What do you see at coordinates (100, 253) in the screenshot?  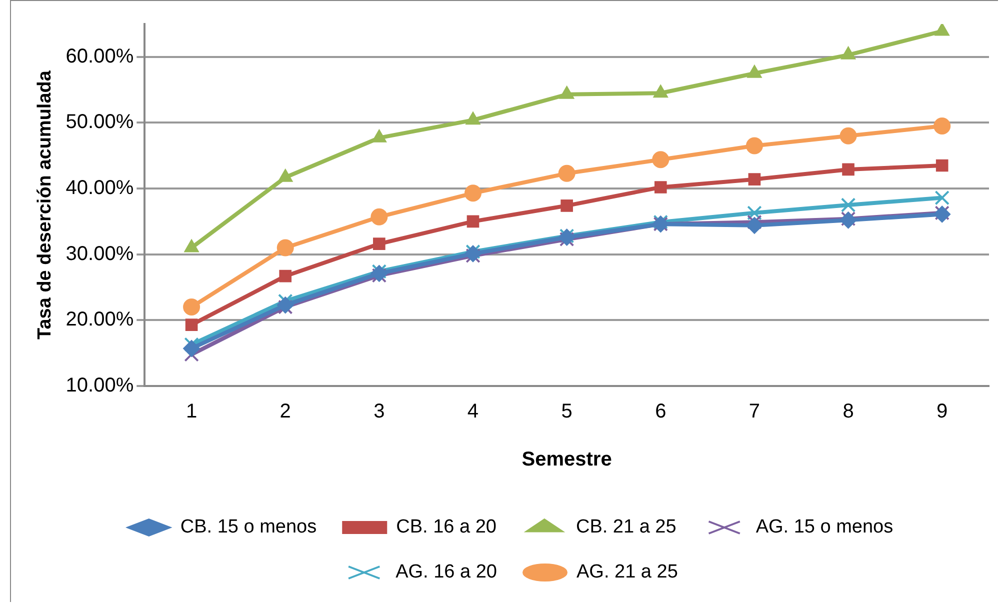 I see `y-tick-label: 30.00%` at bounding box center [100, 253].